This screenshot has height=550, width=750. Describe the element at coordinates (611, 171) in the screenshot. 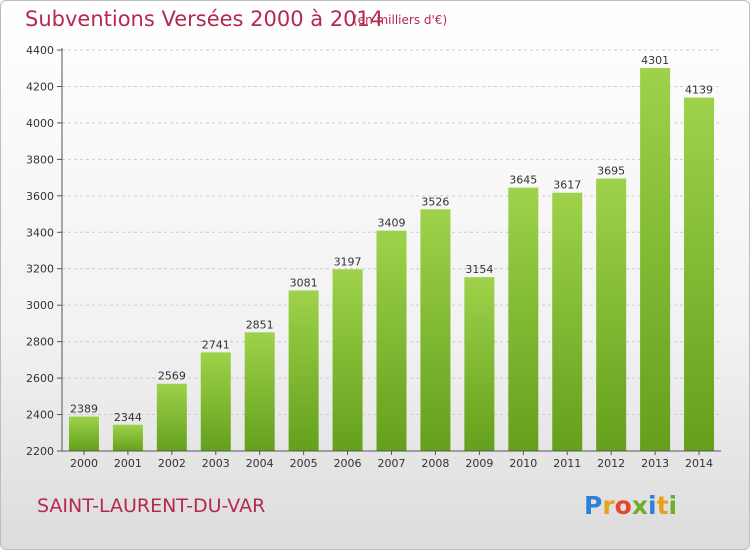

I see `data-label: 3695` at that location.